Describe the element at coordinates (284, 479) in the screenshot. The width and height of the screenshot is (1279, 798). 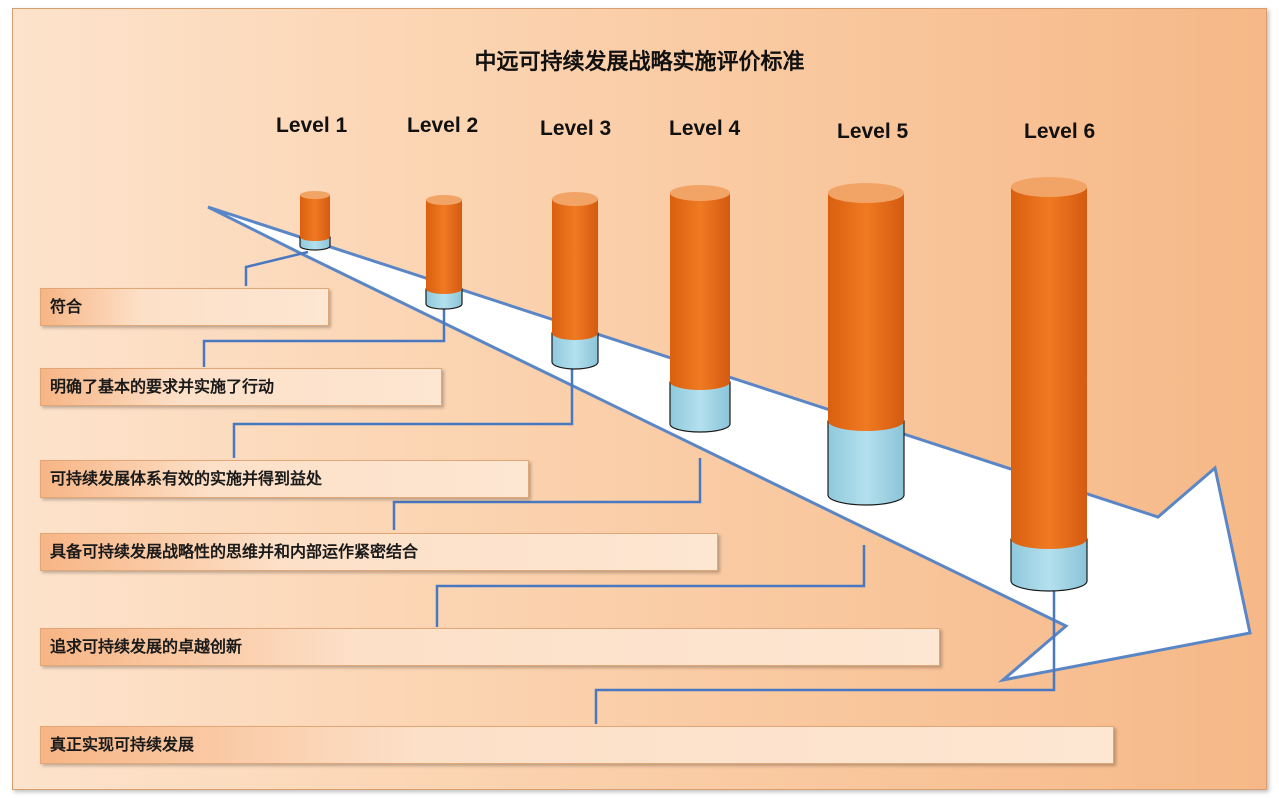
I see `stage-box-3: 可持续发展体系有效的实施并得到益处` at that location.